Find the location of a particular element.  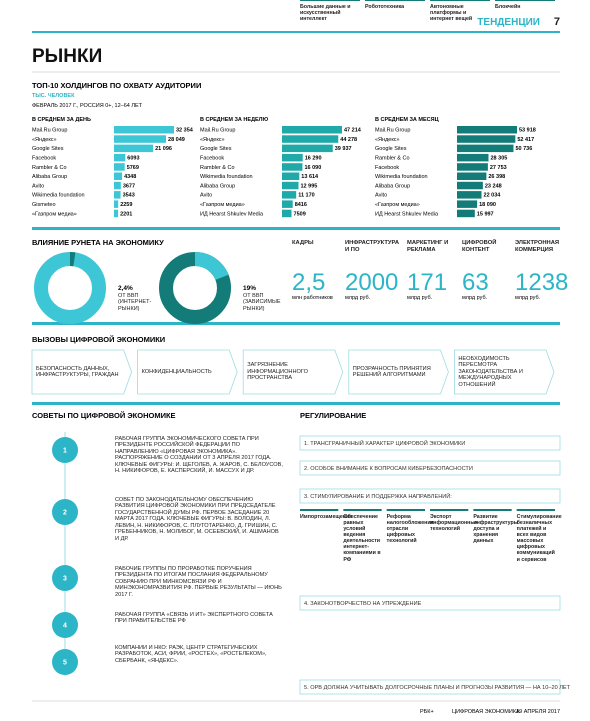

value-label: 23 248 is located at coordinates (493, 186).